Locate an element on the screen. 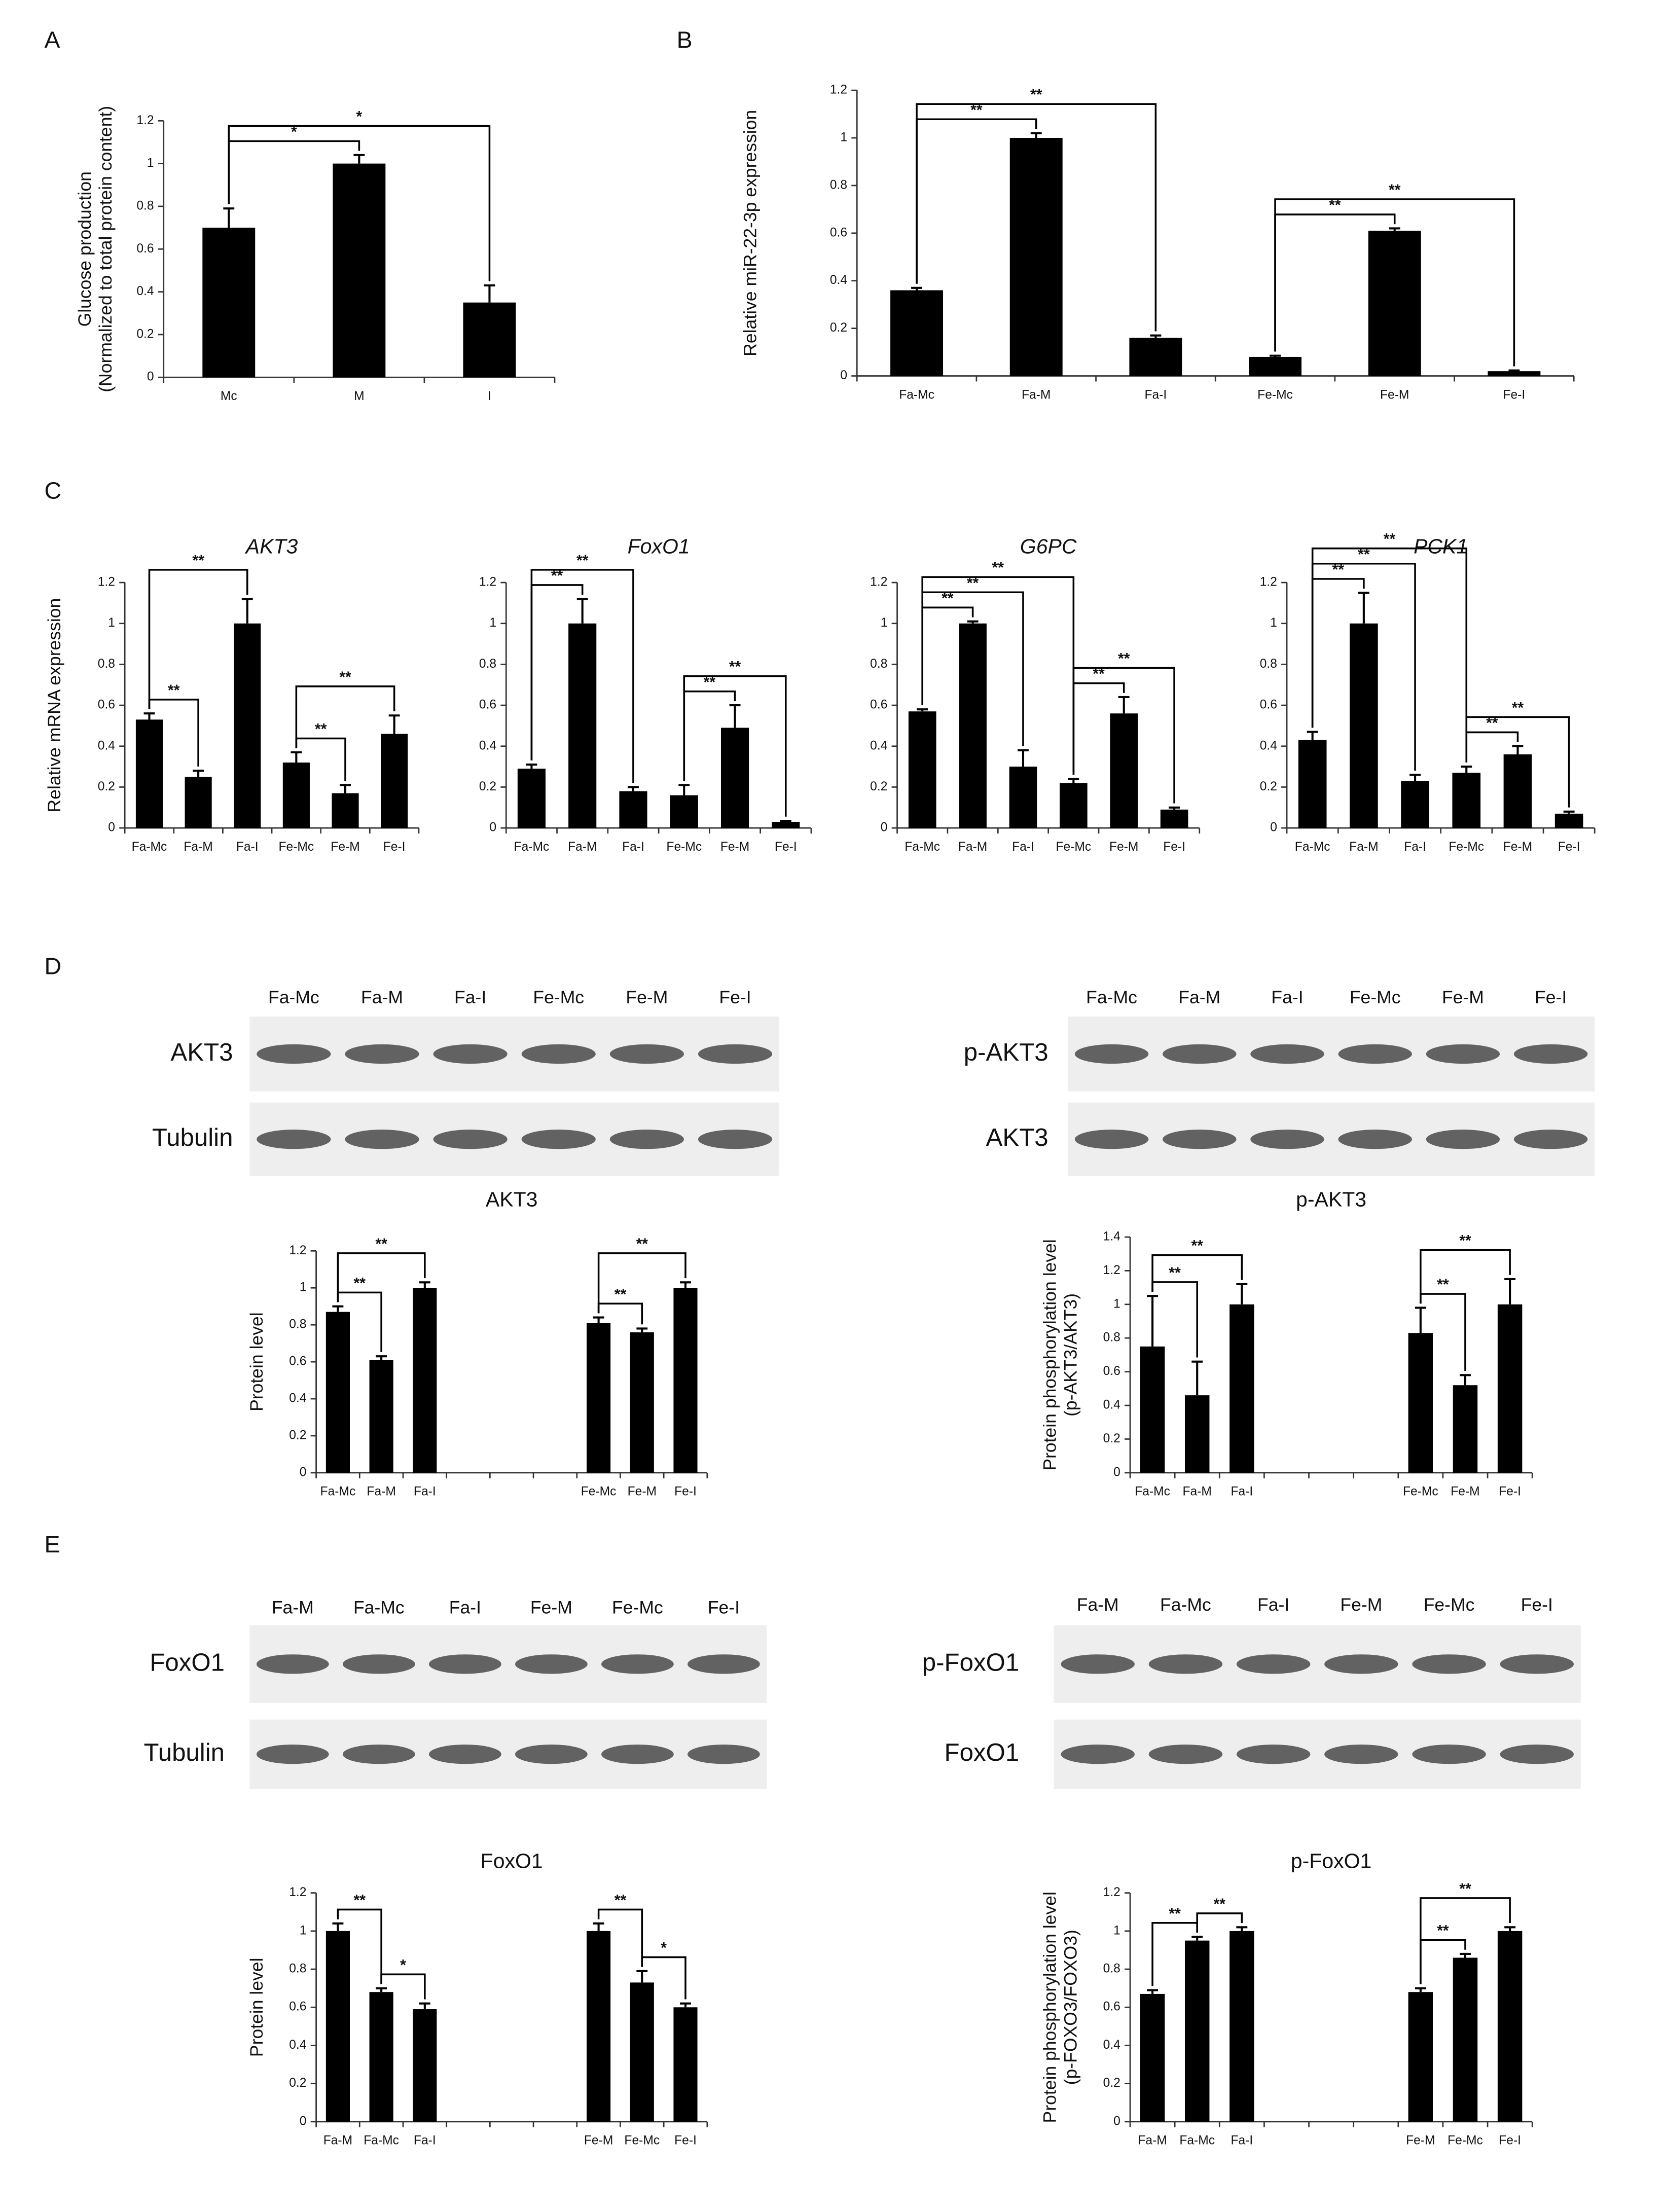  row-label: AKT3 is located at coordinates (1017, 1137).